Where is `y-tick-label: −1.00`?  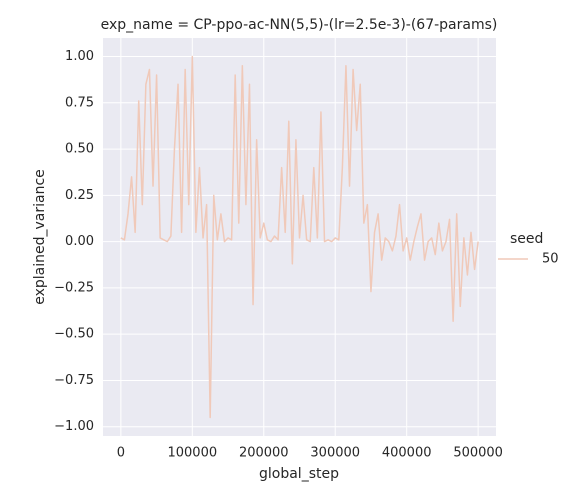 y-tick-label: −1.00 is located at coordinates (74, 426).